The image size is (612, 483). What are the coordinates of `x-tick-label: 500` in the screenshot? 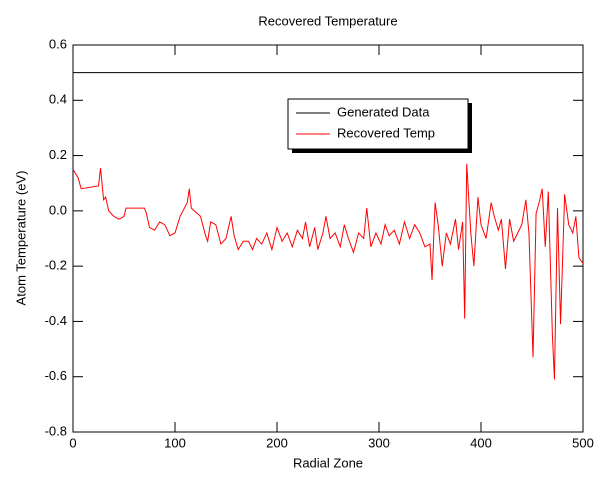 It's located at (583, 442).